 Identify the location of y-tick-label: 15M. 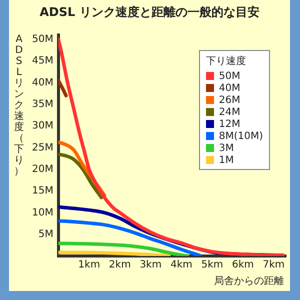
(43, 191).